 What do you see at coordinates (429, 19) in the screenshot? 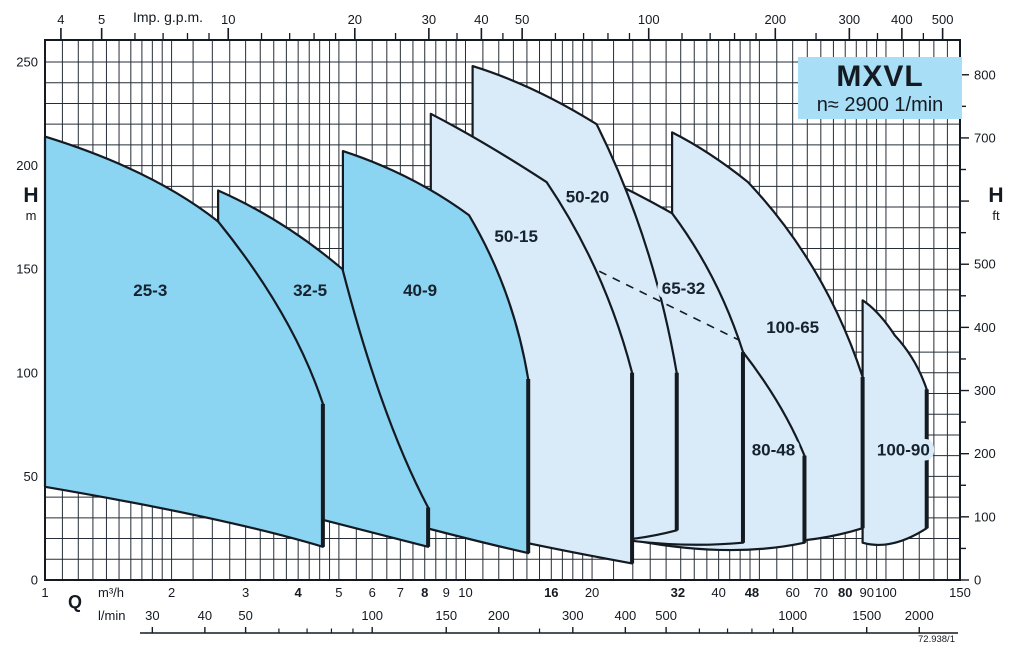
I see `gpm-tick-label: 30` at bounding box center [429, 19].